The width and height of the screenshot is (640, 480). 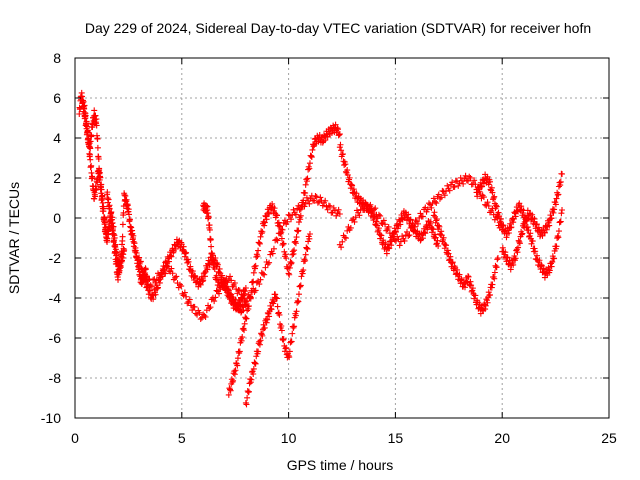 I want to click on series-satellite-track-g, so click(x=284, y=259).